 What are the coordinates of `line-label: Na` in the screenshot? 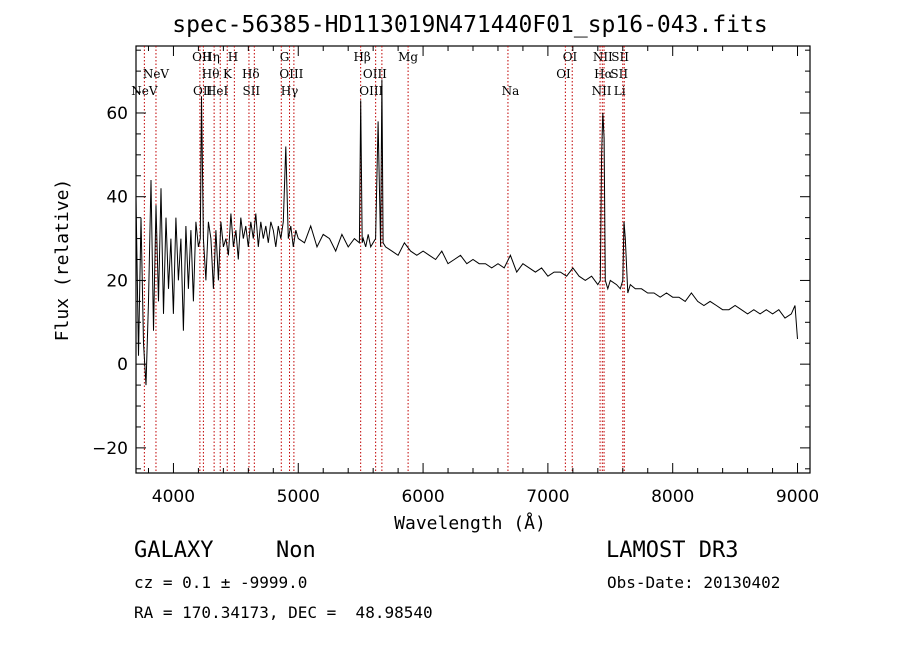 It's located at (511, 91).